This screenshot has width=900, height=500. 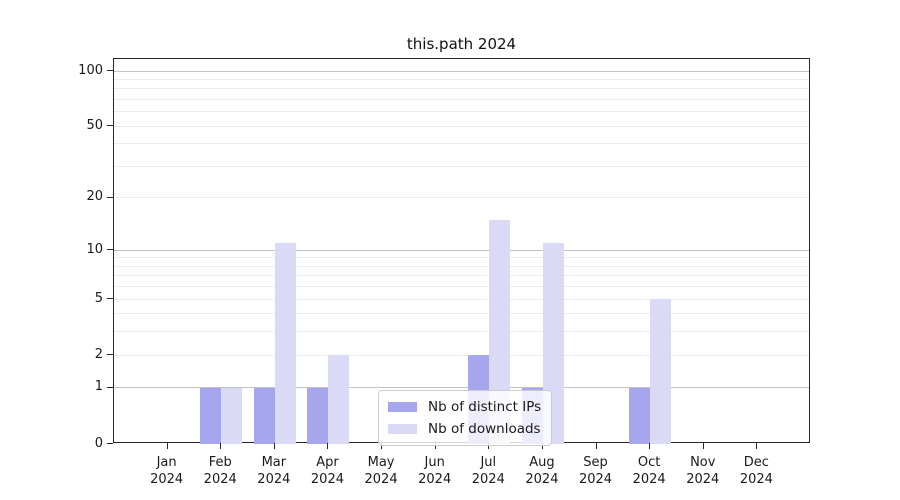 What do you see at coordinates (461, 44) in the screenshot?
I see `chart-title: this.path 2024` at bounding box center [461, 44].